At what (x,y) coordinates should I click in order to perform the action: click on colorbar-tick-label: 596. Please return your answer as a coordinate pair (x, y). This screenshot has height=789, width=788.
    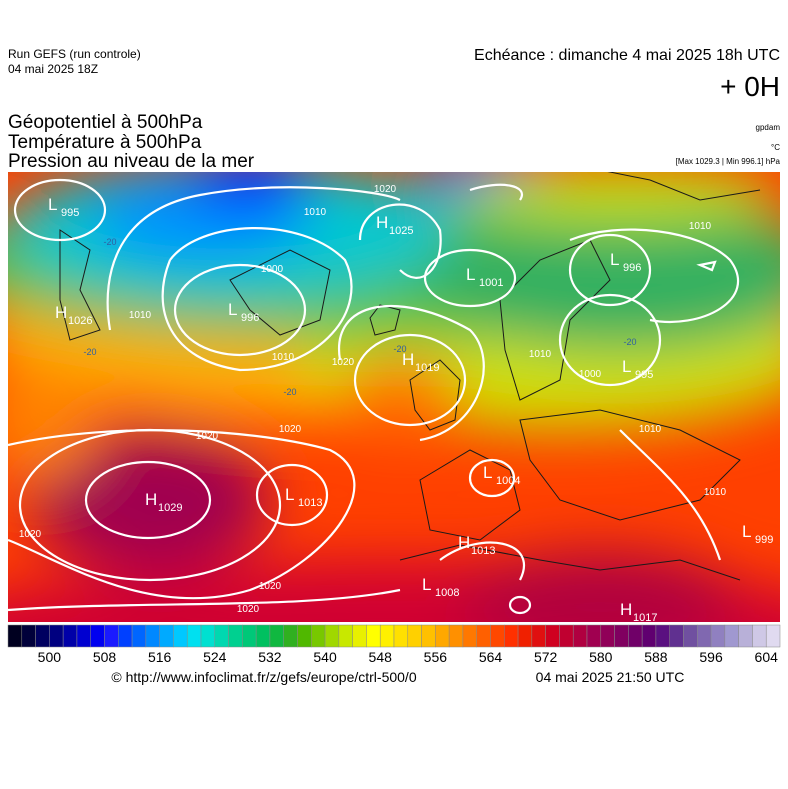
    Looking at the image, I should click on (711, 657).